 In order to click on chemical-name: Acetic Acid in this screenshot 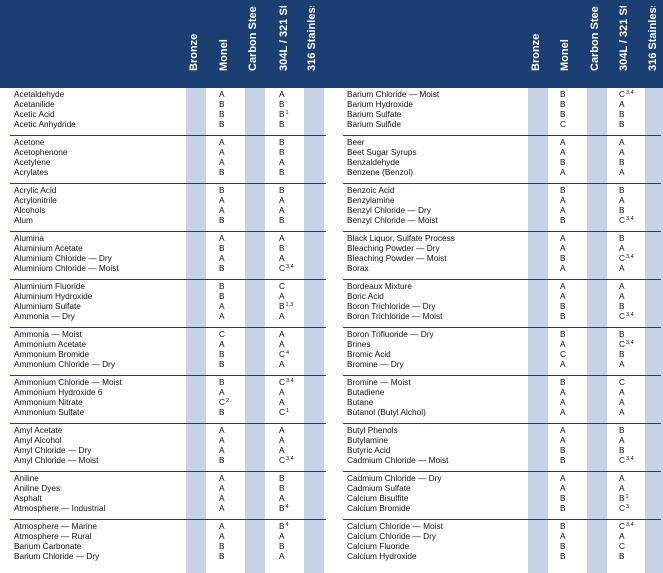, I will do `click(34, 114)`.